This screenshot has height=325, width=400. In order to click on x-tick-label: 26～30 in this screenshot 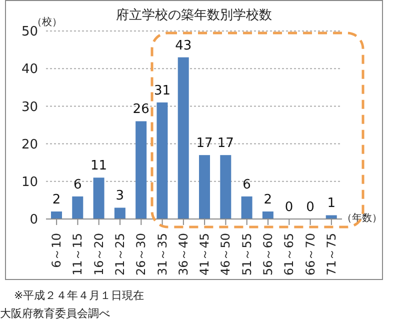, I will do `click(141, 254)`.